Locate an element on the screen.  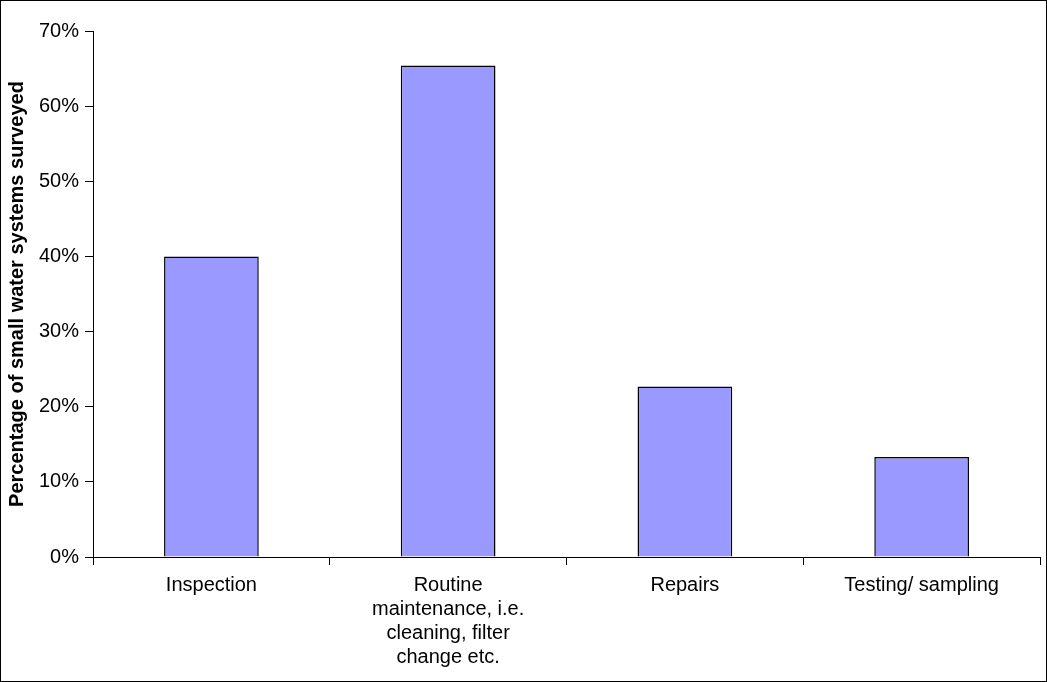
x-tick-label: Testing/ sampling is located at coordinates (921, 583).